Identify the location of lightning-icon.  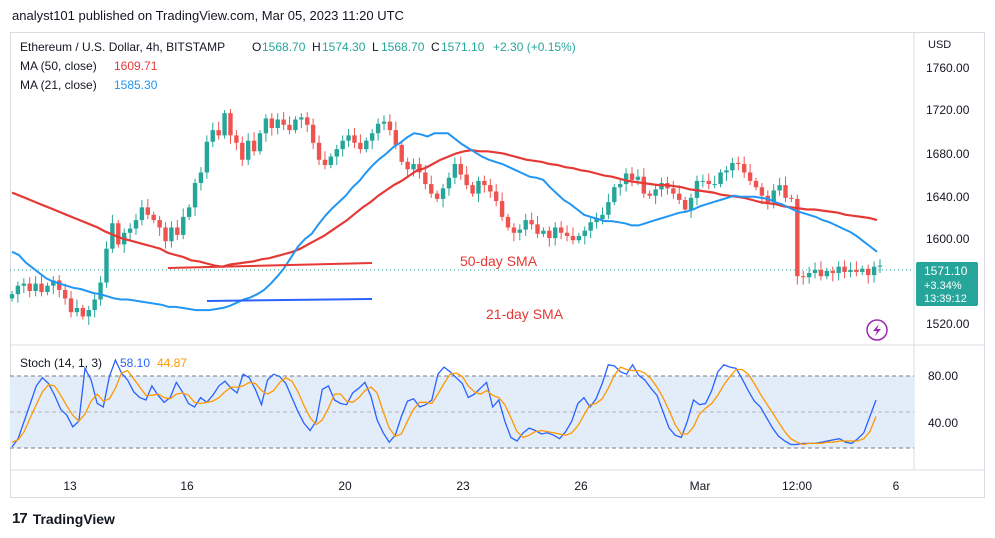
(877, 330).